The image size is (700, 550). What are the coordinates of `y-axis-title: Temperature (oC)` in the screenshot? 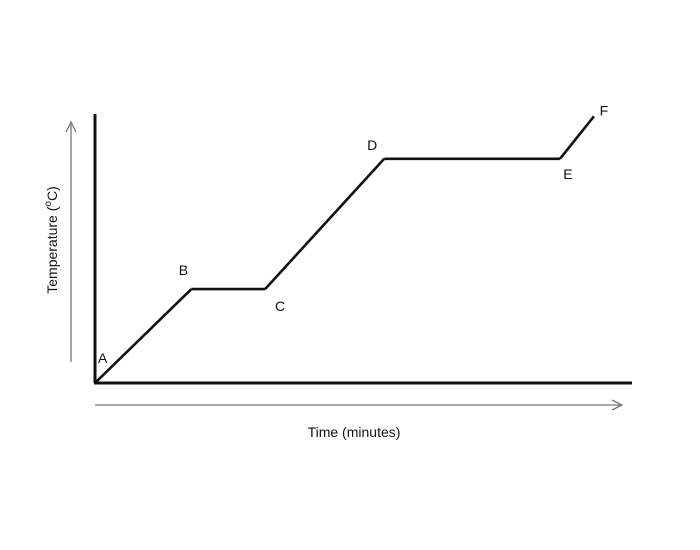 It's located at (51, 240).